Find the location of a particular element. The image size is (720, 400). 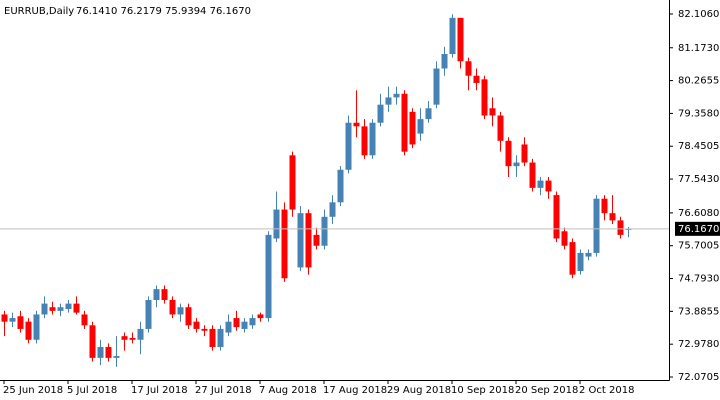

x-tick-label: 17 Aug 2018 is located at coordinates (355, 390).